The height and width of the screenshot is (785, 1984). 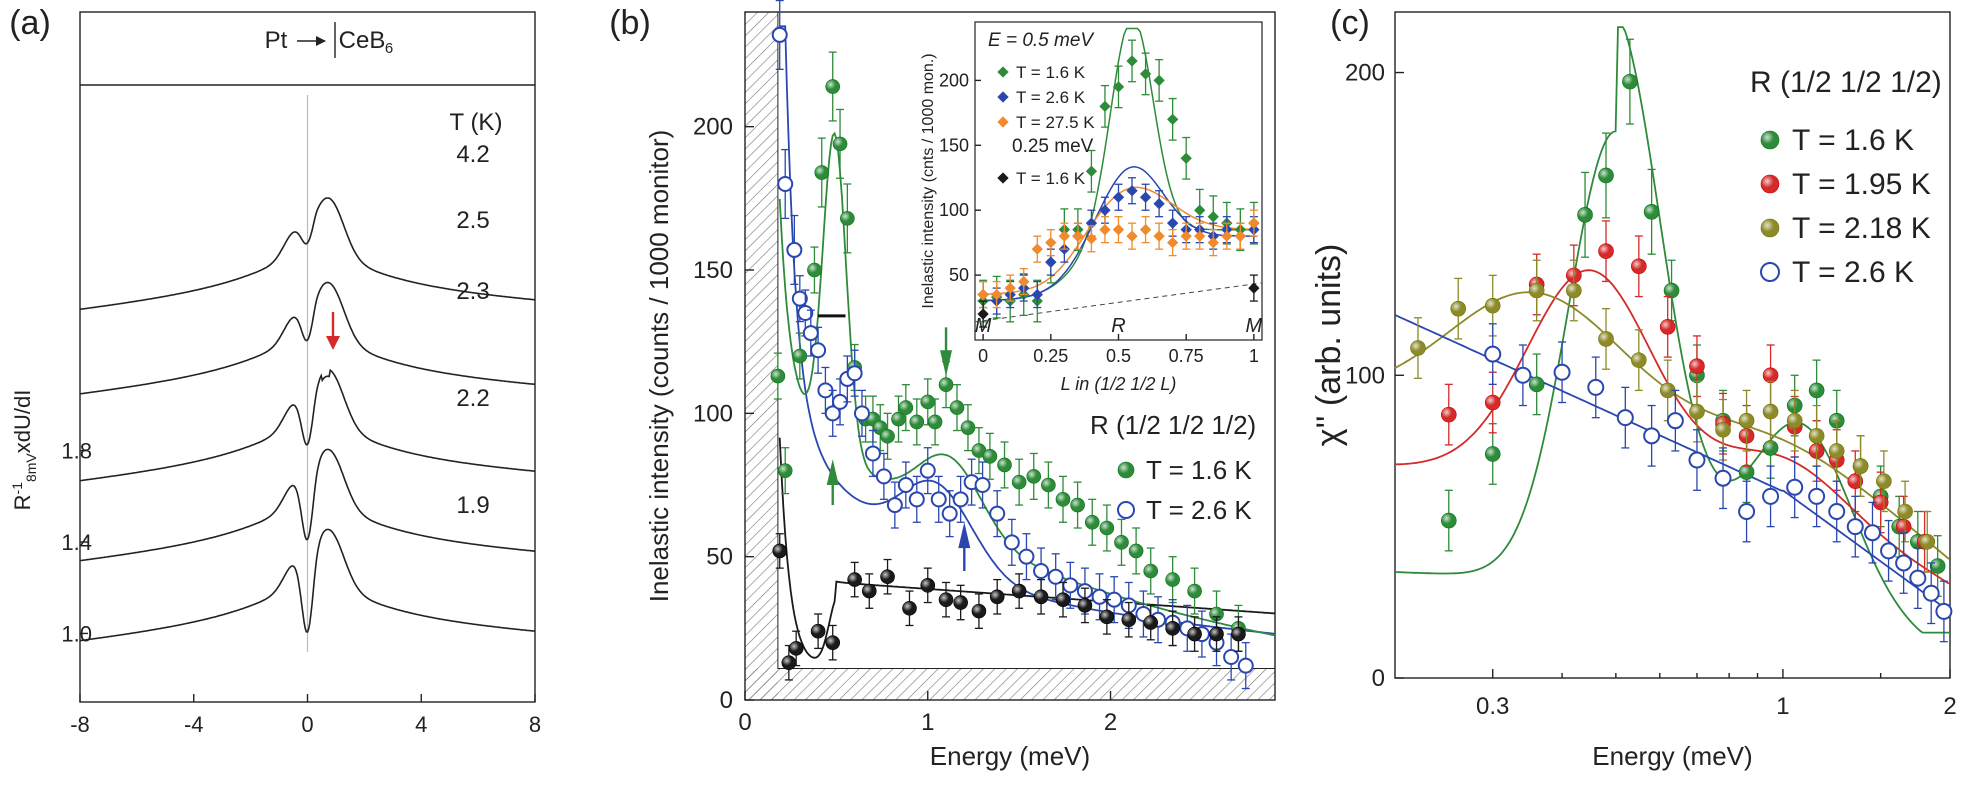 What do you see at coordinates (1050, 356) in the screenshot?
I see `inset-xtick-label: 0.25` at bounding box center [1050, 356].